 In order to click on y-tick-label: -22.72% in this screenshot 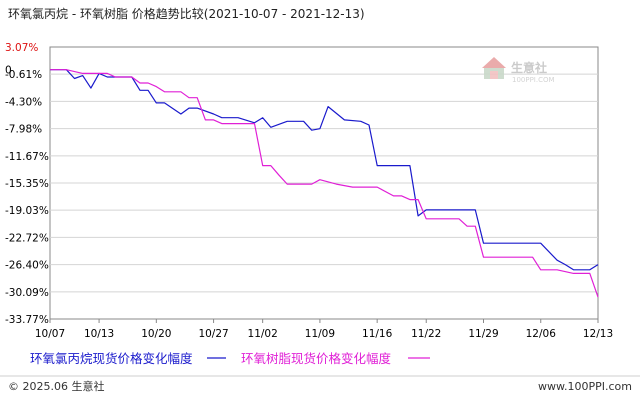, I will do `click(27, 238)`.